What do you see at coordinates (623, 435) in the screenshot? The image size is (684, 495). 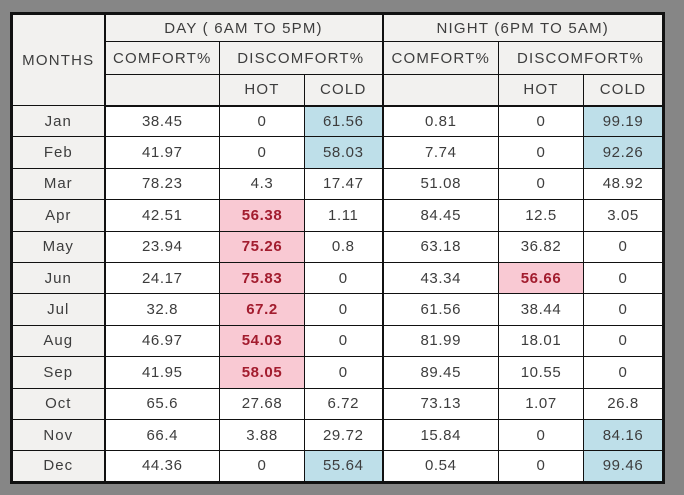 I see `value-cell: 84.16` at bounding box center [623, 435].